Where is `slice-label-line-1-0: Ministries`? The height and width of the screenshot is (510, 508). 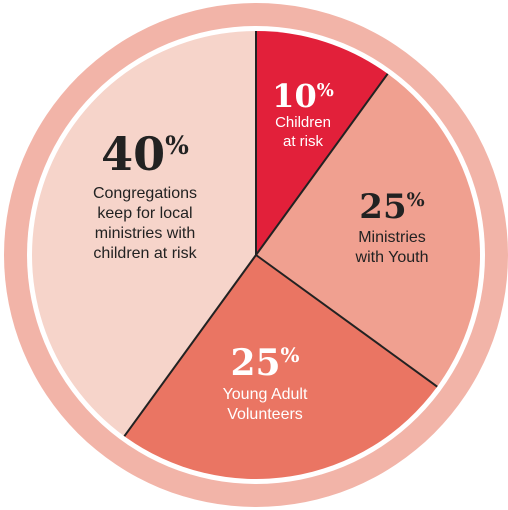 slice-label-line-1-0: Ministries is located at coordinates (392, 237).